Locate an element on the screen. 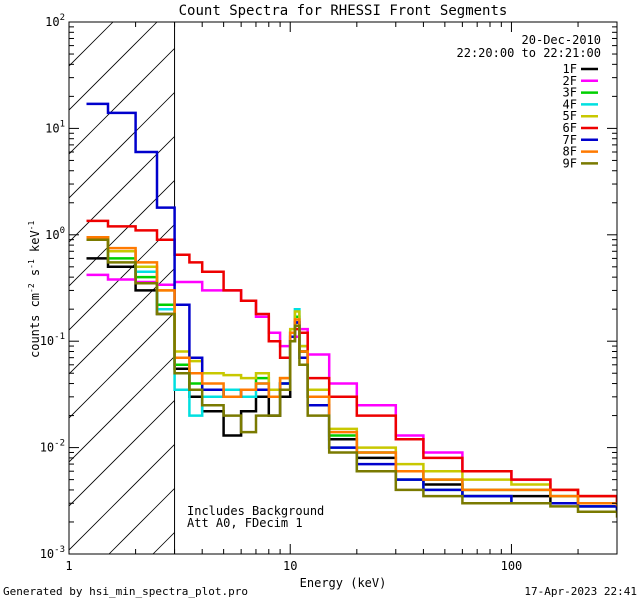  annotation-background: Includes Background is located at coordinates (255, 511).